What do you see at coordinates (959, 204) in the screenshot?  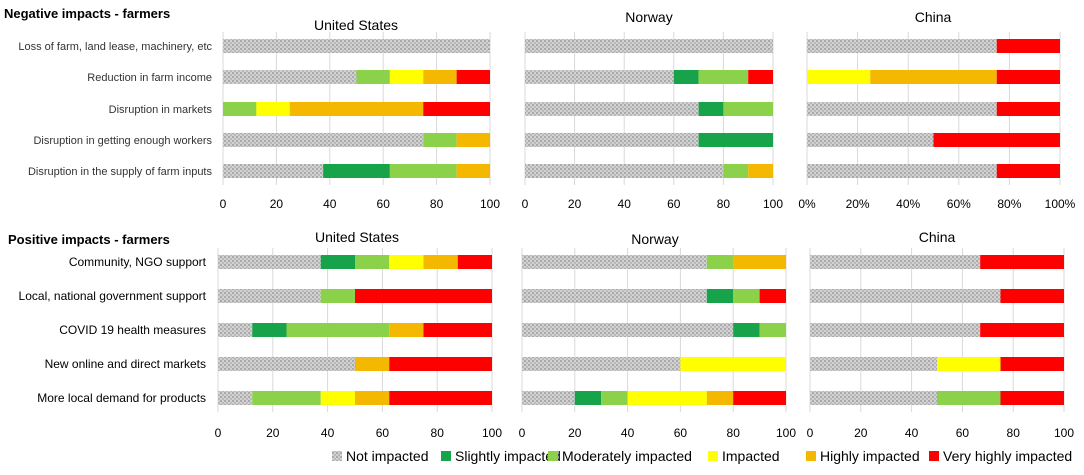 I see `tick-label: 60%` at bounding box center [959, 204].